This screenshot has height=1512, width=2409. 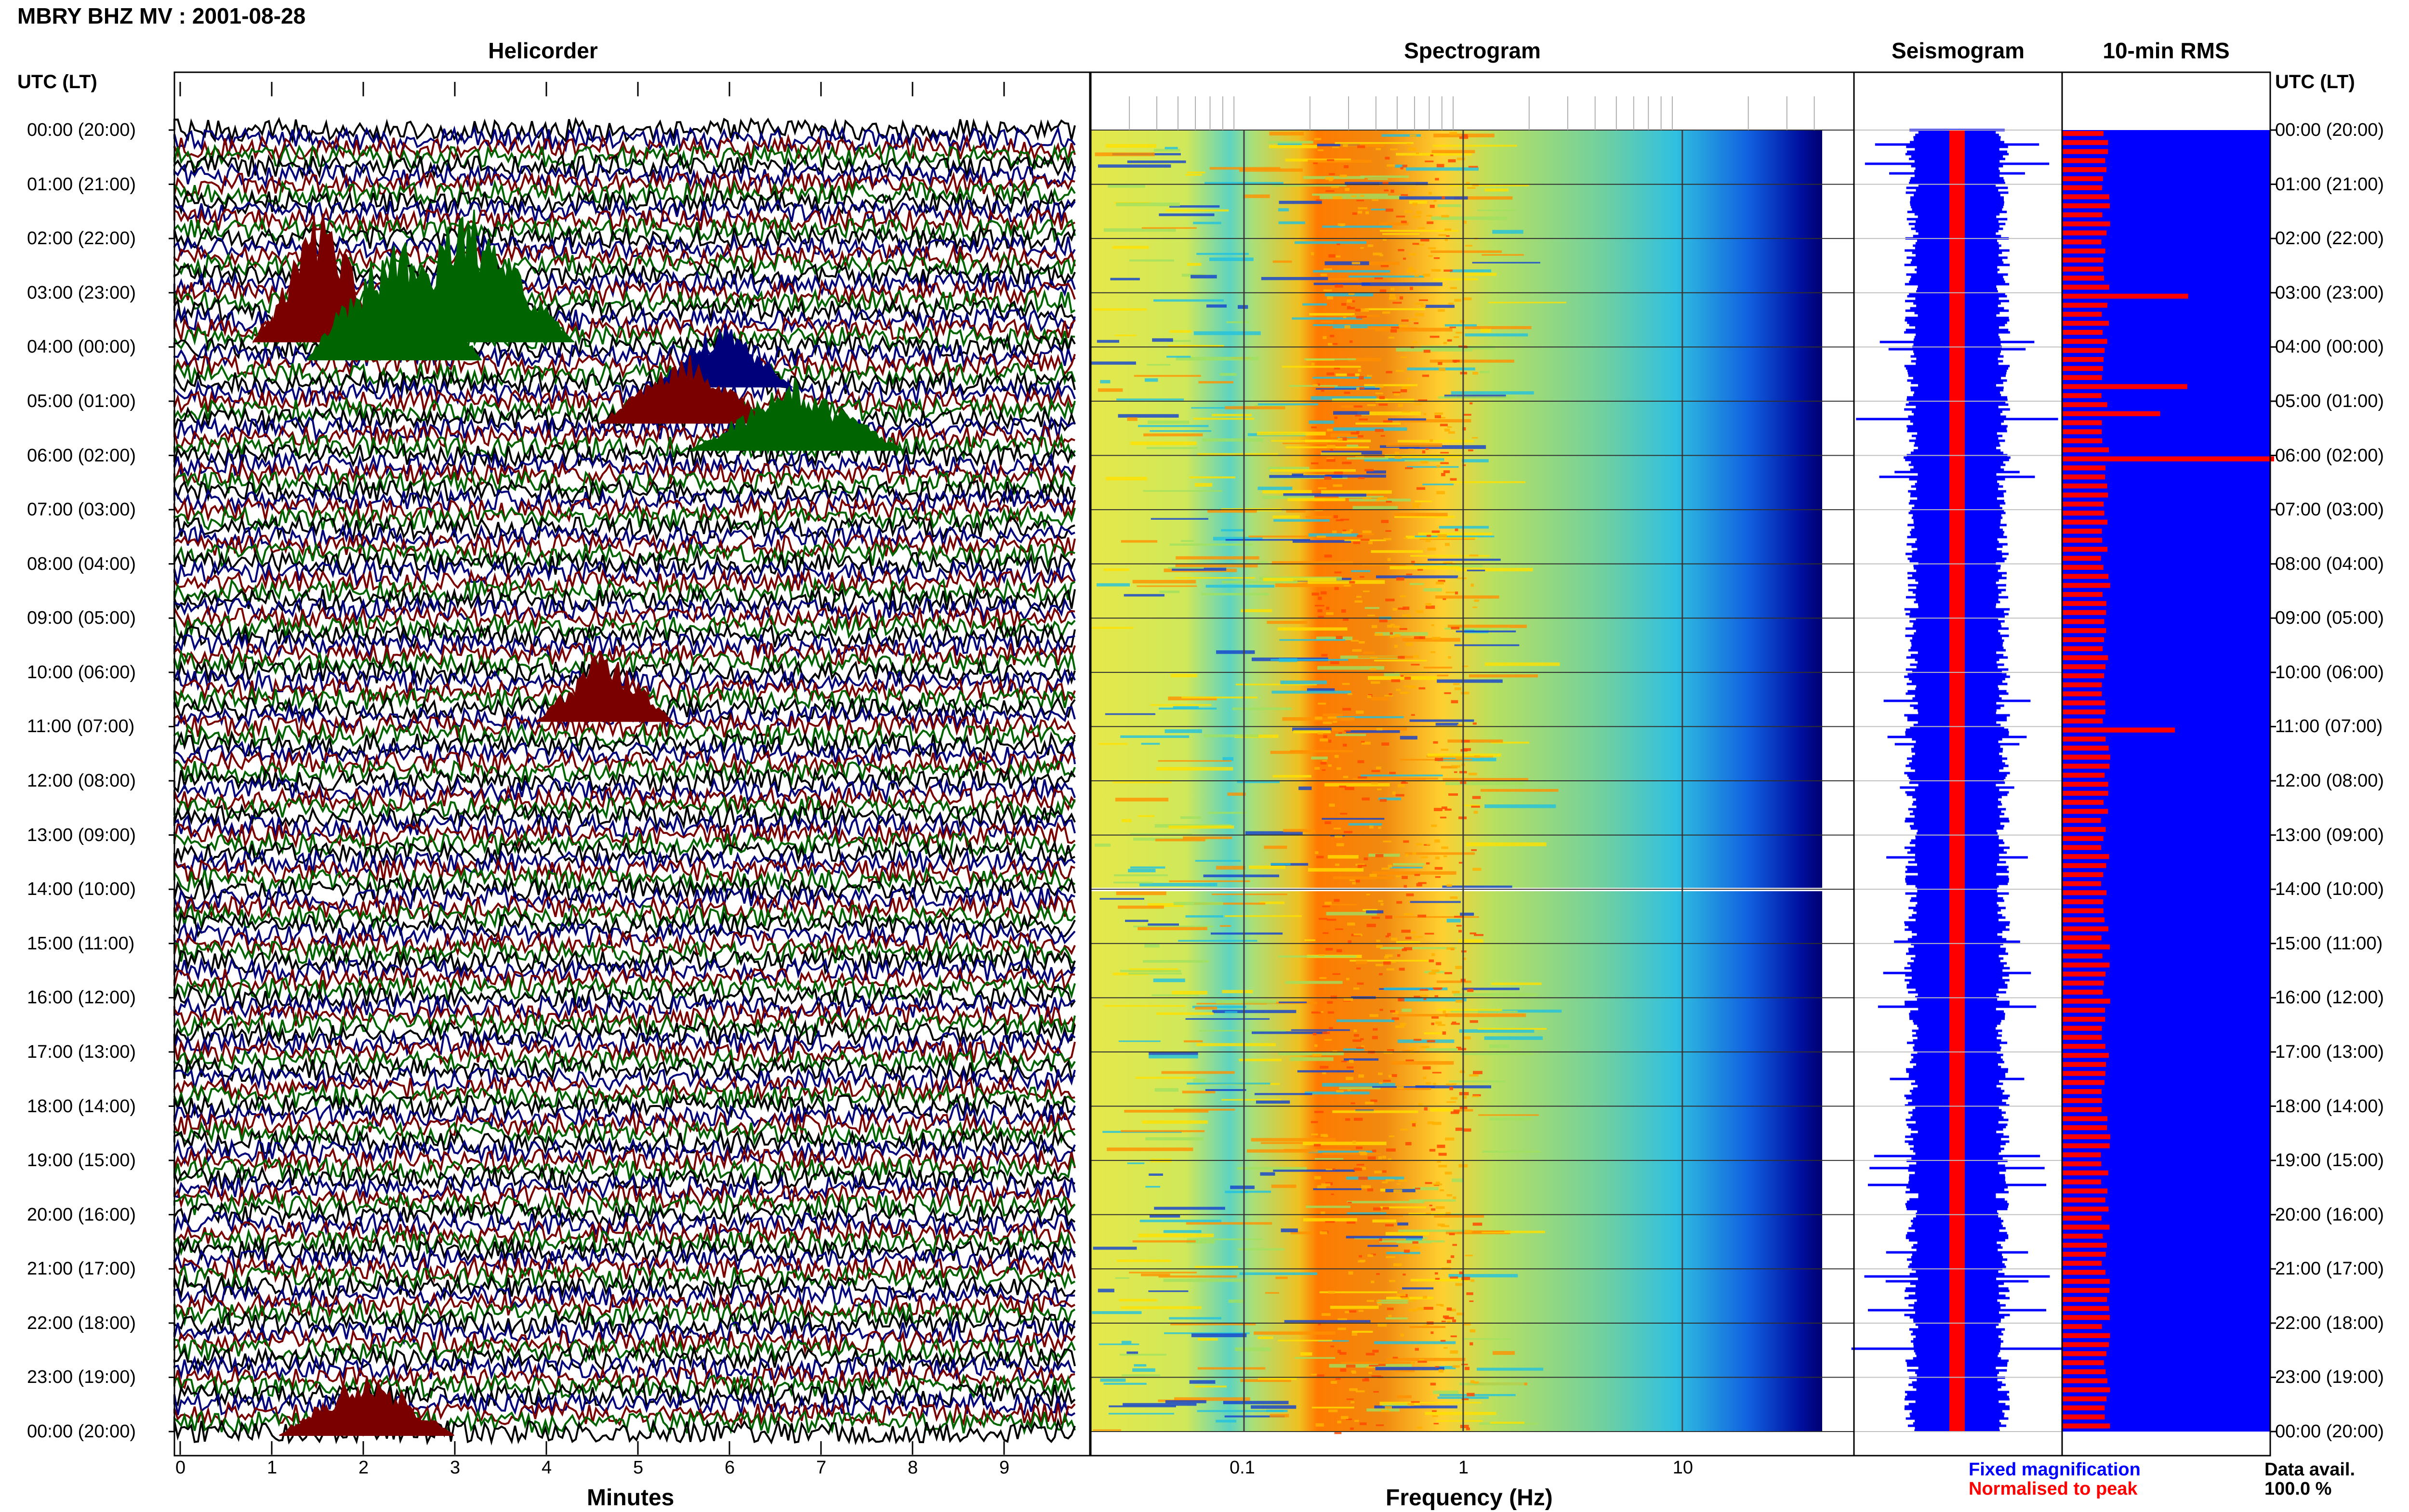 What do you see at coordinates (81, 563) in the screenshot?
I see `time-label-left: 08:00 (04:00)` at bounding box center [81, 563].